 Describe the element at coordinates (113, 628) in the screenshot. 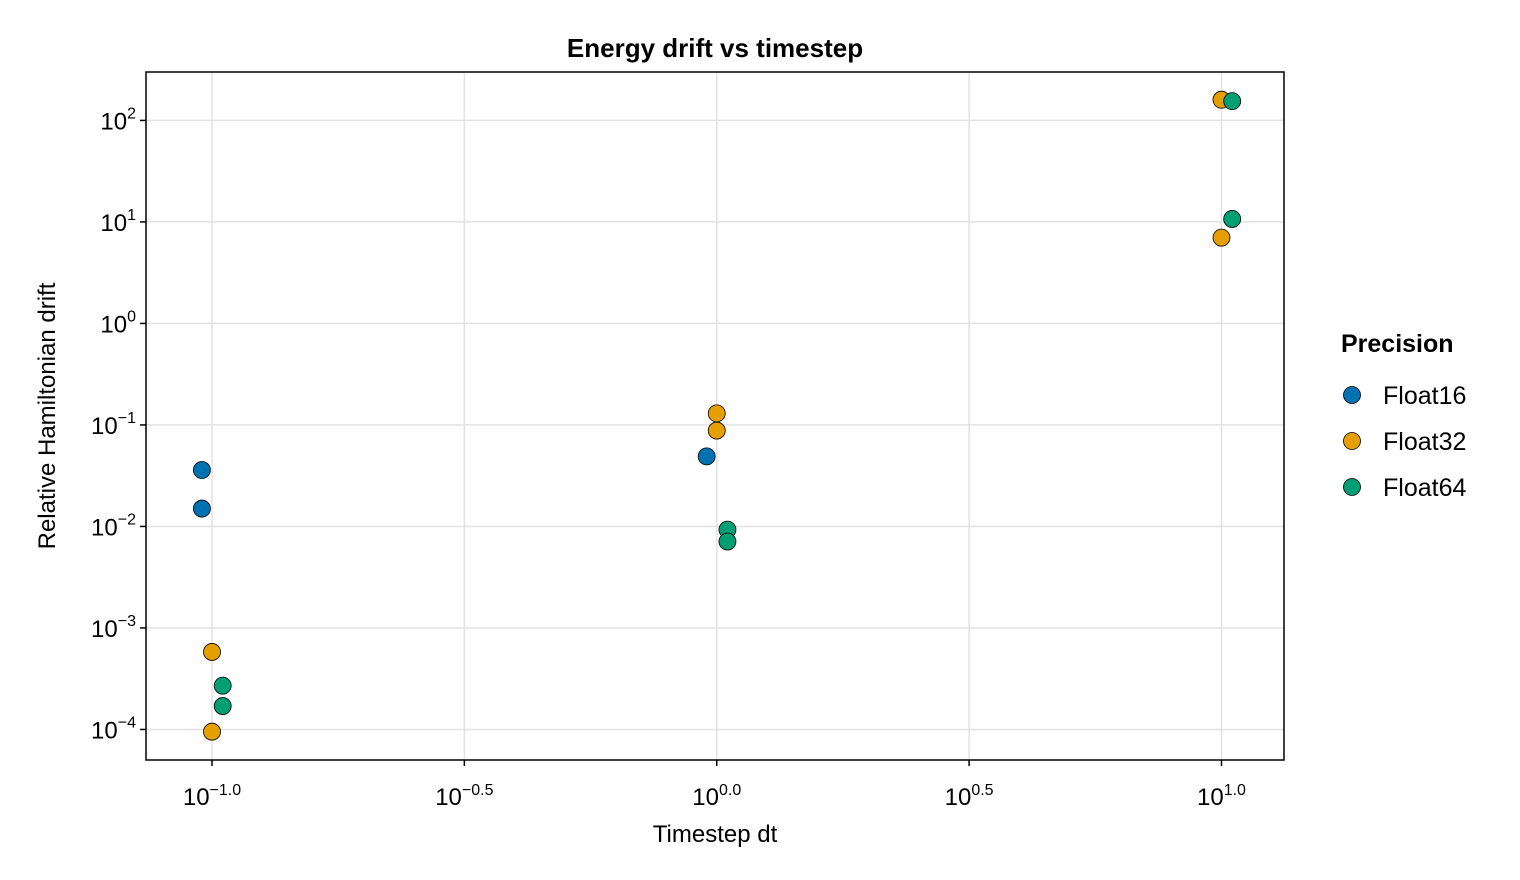

I see `y-tick-label: 10⁻³` at that location.